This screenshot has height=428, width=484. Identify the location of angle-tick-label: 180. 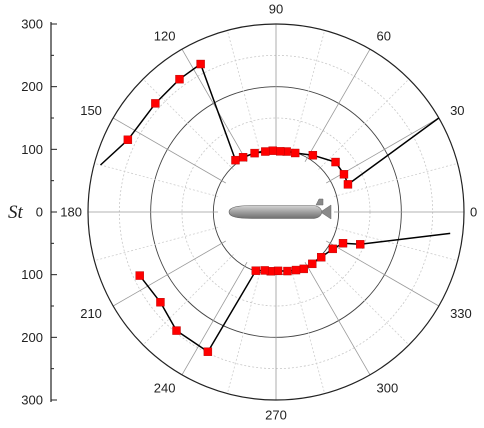
(71, 212).